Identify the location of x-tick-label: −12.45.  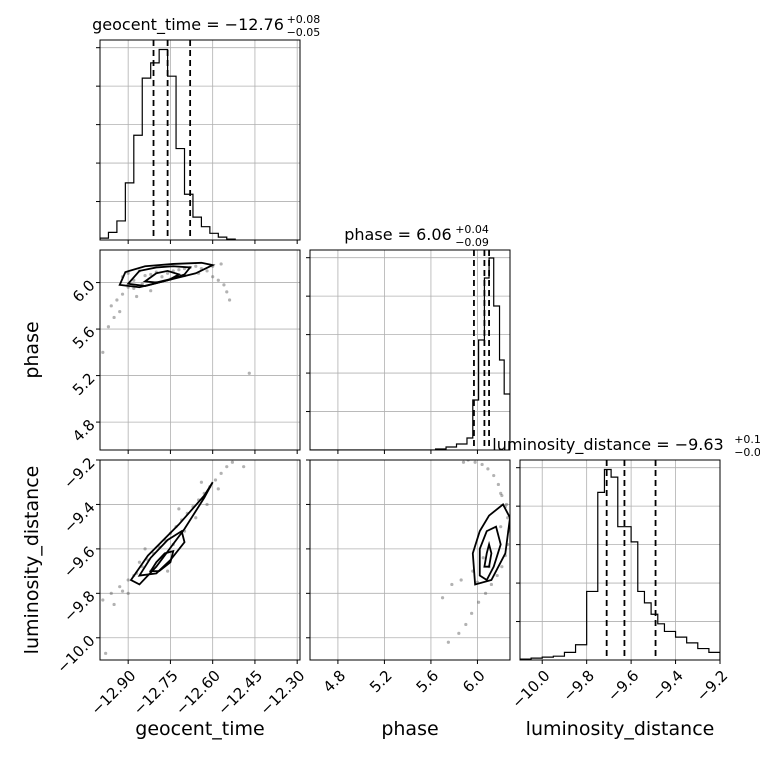
(240, 693).